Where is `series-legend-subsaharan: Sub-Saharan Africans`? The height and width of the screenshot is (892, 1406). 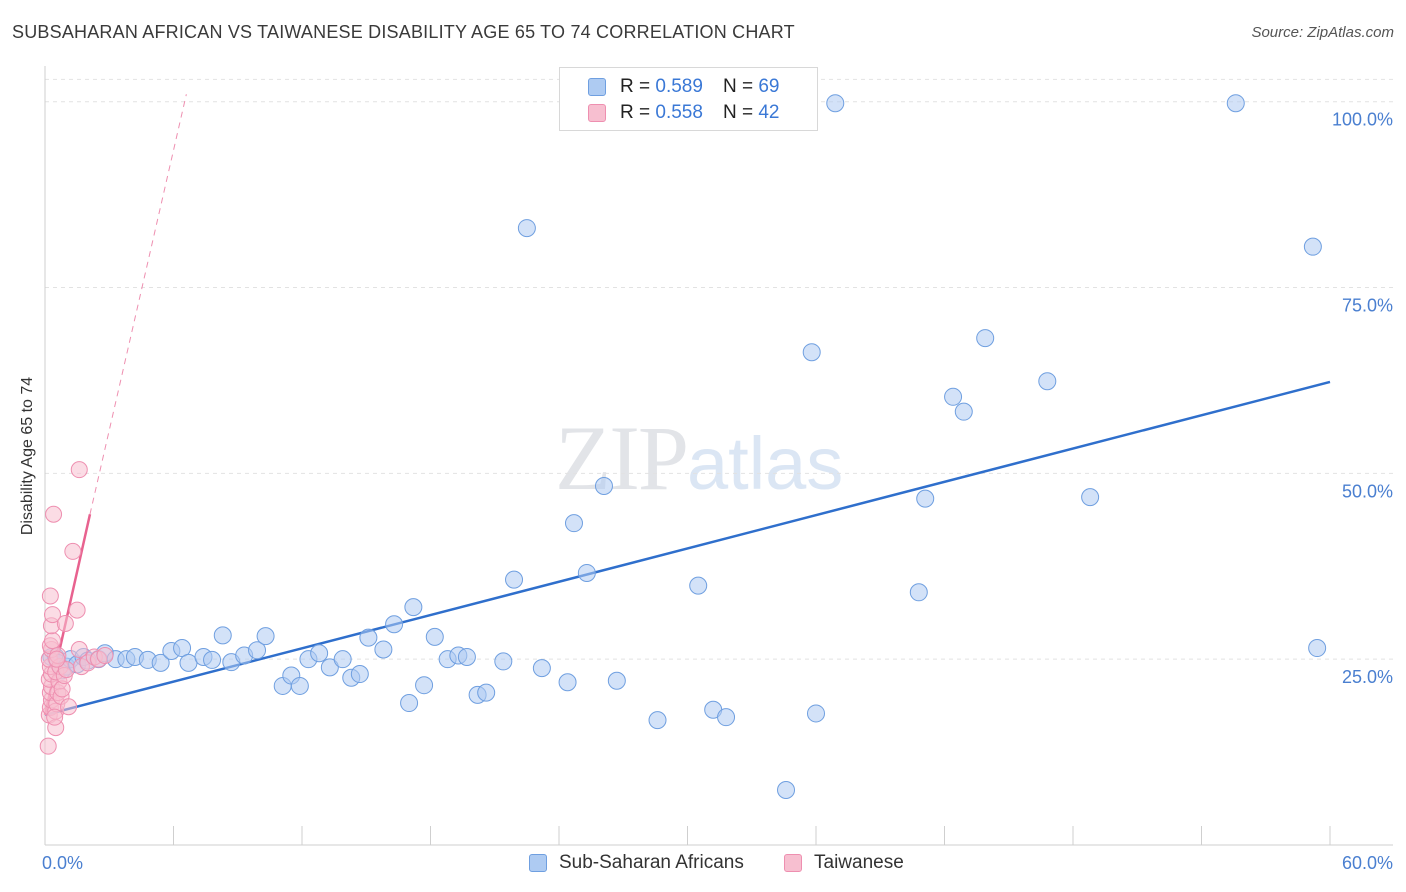
series-legend-subsaharan: Sub-Saharan Africans is located at coordinates (636, 863).